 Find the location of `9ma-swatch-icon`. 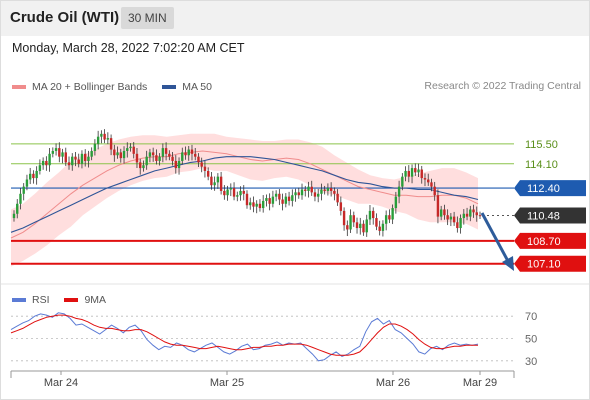

9ma-swatch-icon is located at coordinates (71, 300).